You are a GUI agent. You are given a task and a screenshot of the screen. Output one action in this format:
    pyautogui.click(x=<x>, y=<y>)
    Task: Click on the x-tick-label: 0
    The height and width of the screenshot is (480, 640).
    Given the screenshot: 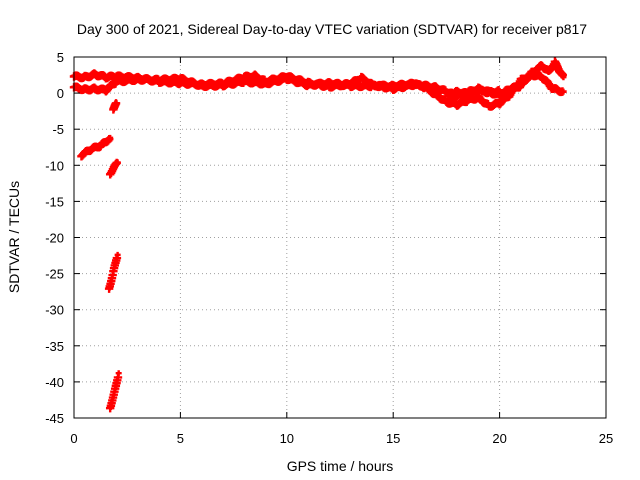 What is the action you would take?
    pyautogui.click(x=73, y=438)
    